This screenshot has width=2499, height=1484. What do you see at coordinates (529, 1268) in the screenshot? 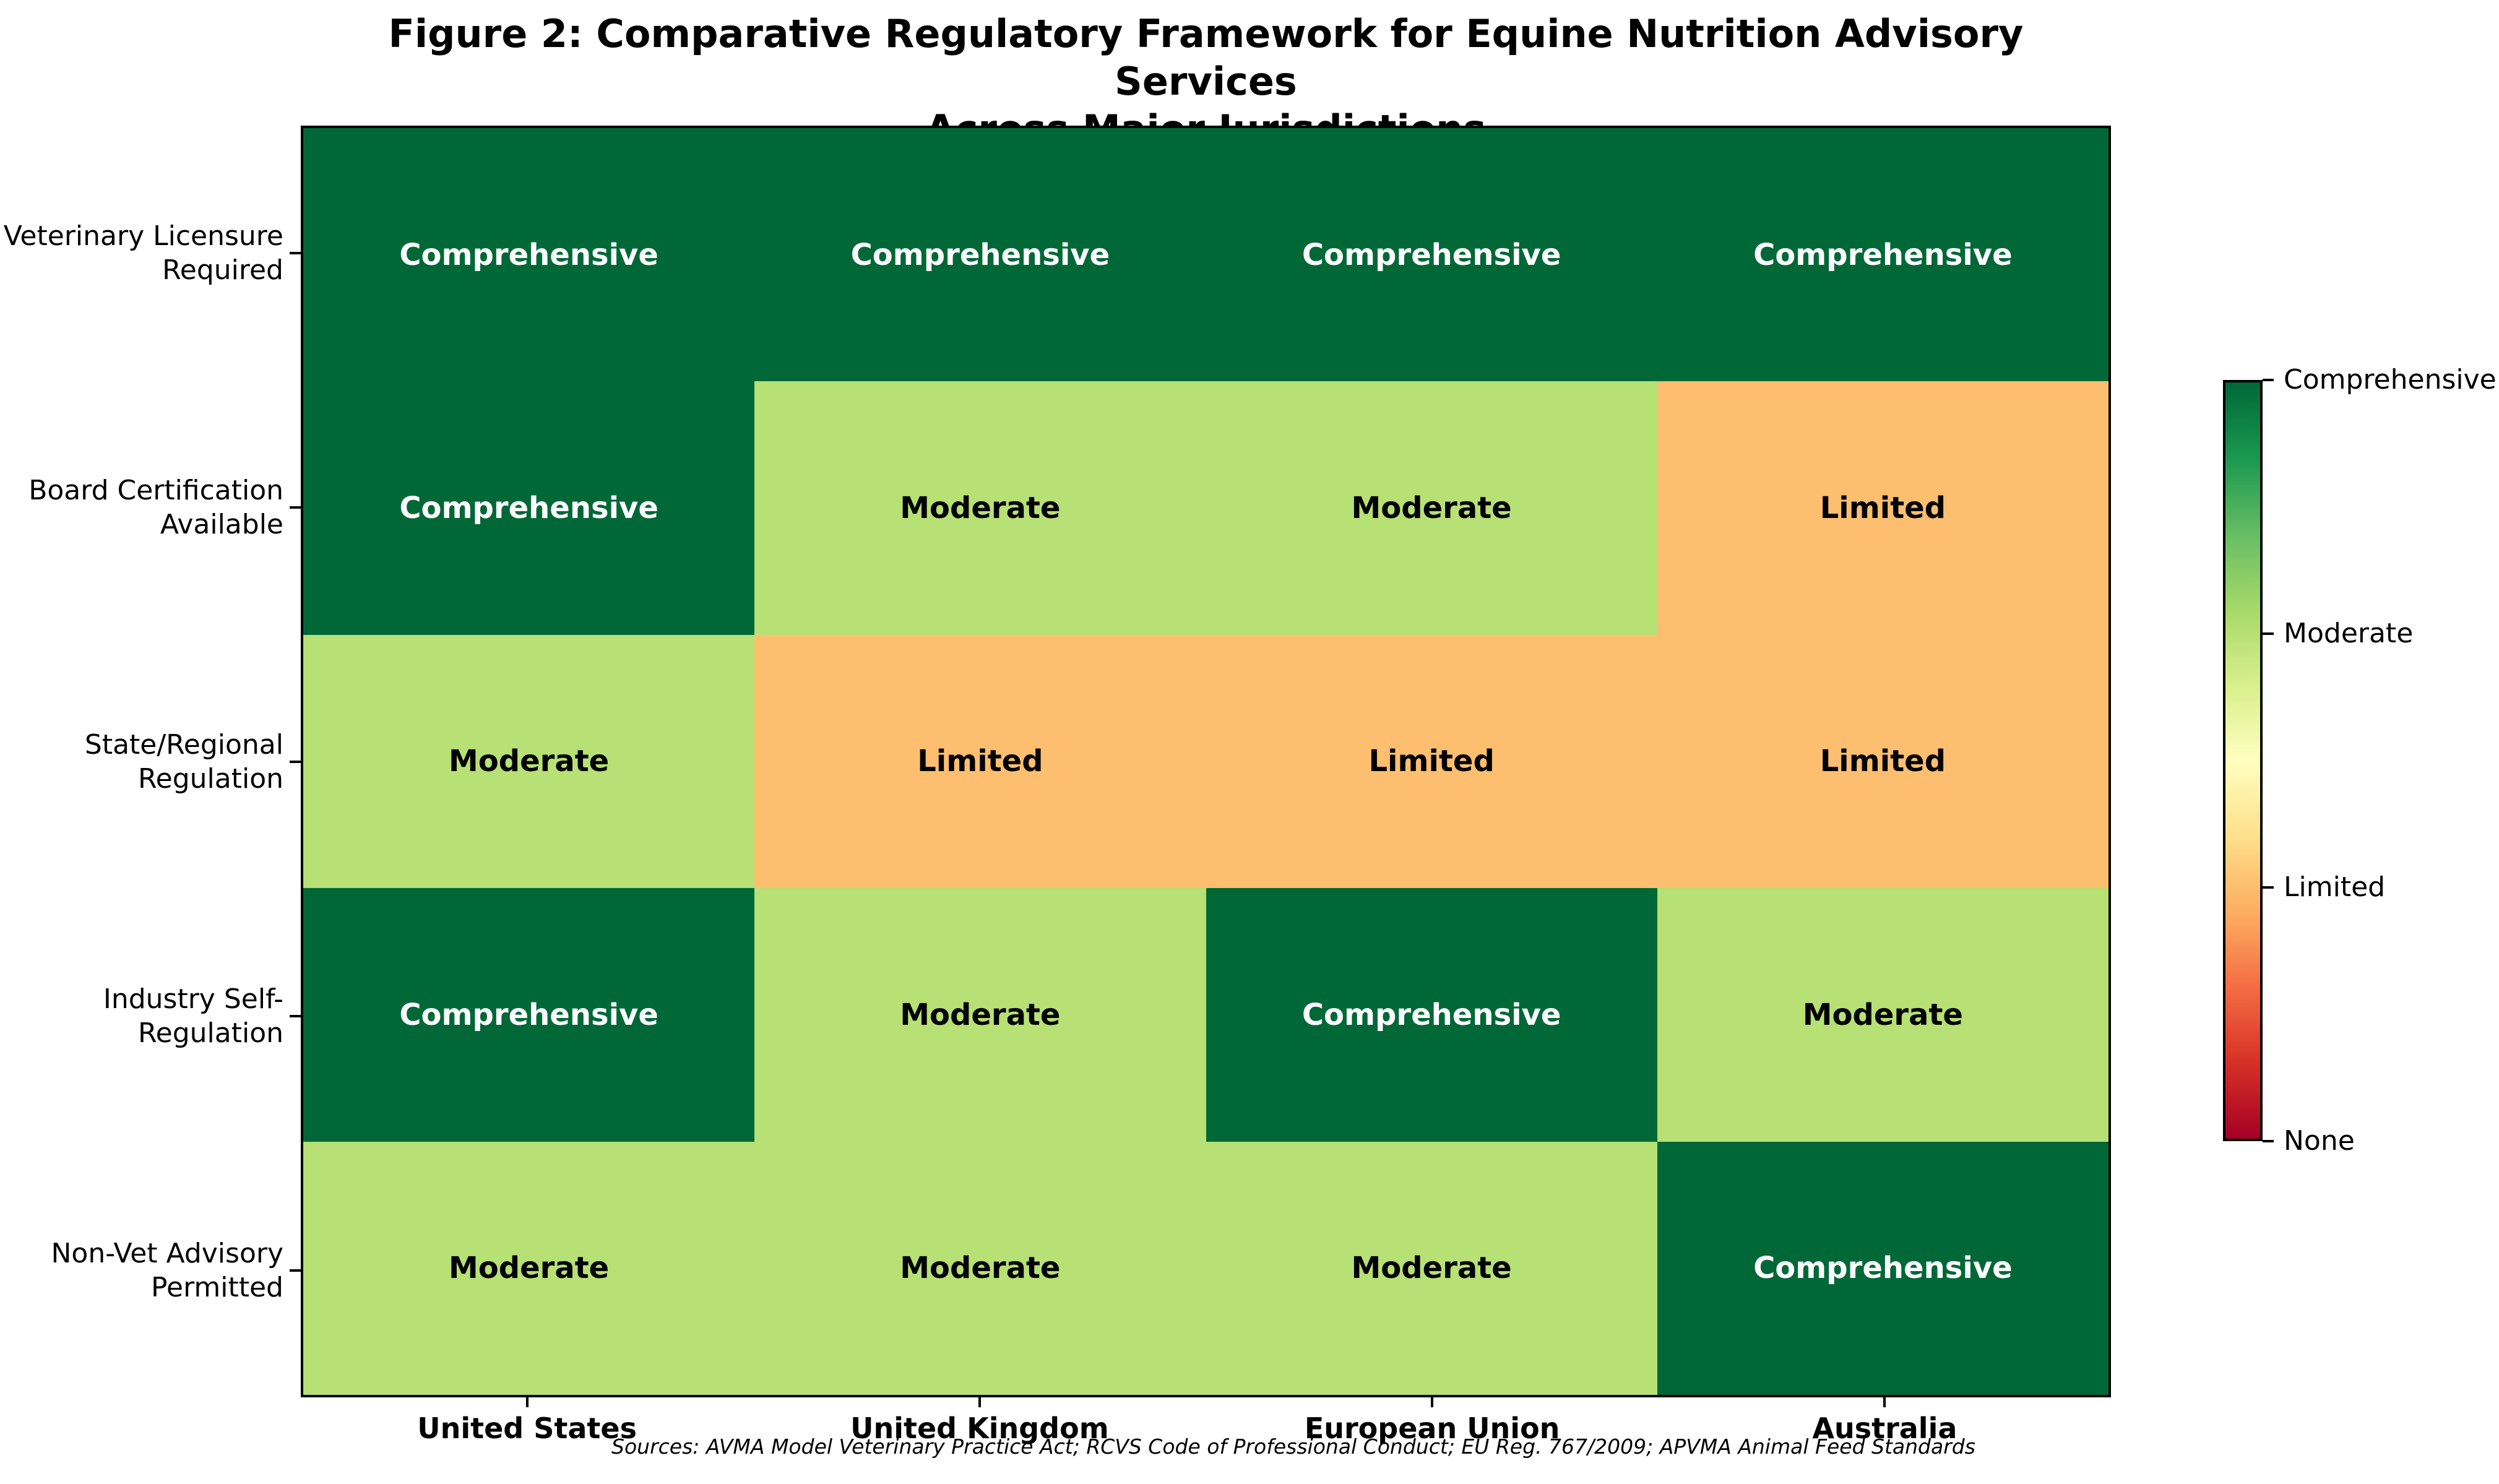
I see `heatmap-cell-r4-c0: Moderate` at bounding box center [529, 1268].